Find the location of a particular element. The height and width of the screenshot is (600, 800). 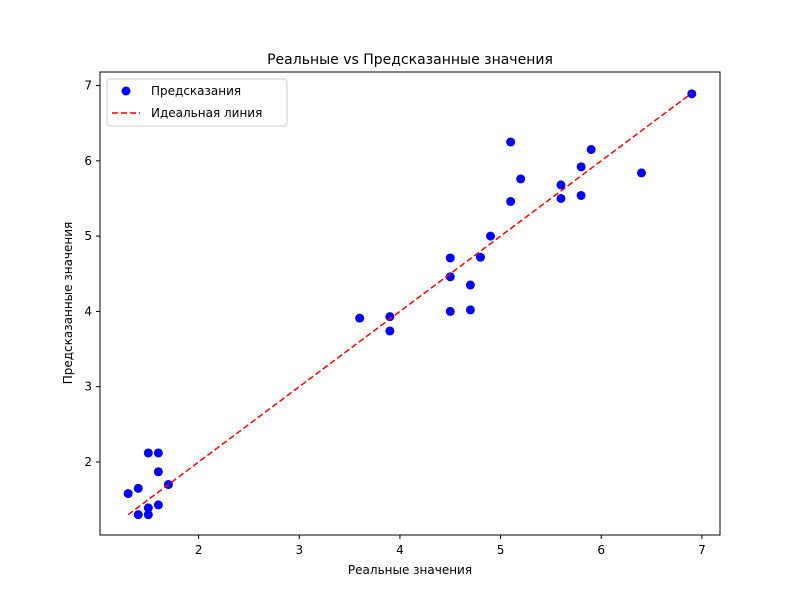

y-tick-label: 7 is located at coordinates (88, 86).